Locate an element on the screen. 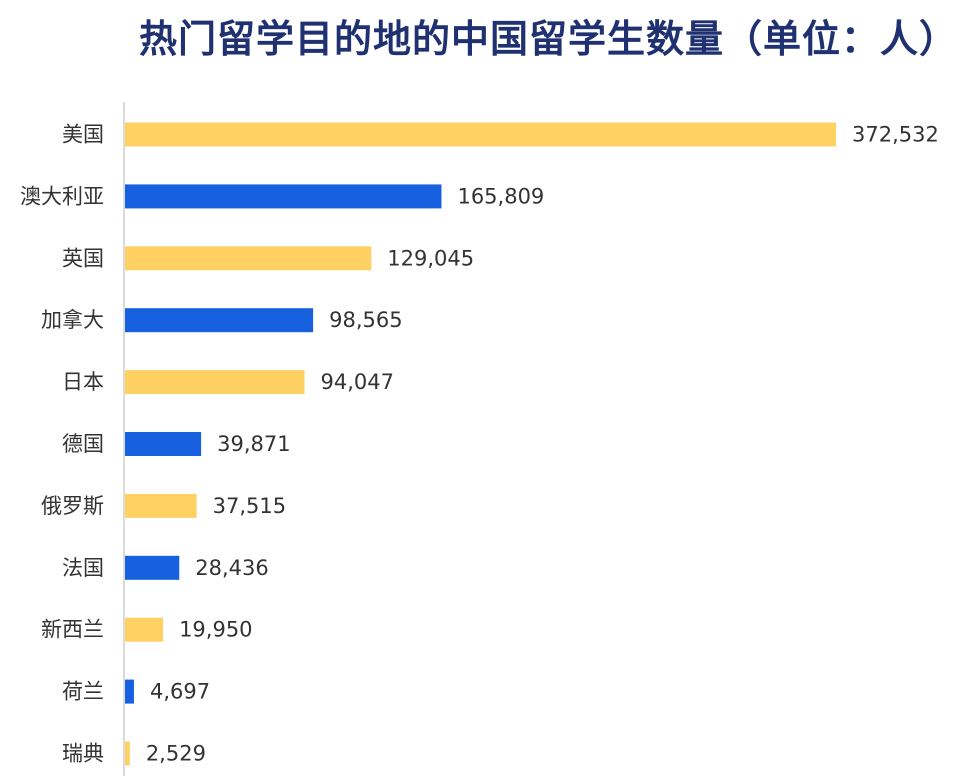 This screenshot has height=776, width=970. value-label: 39,871 is located at coordinates (253, 444).